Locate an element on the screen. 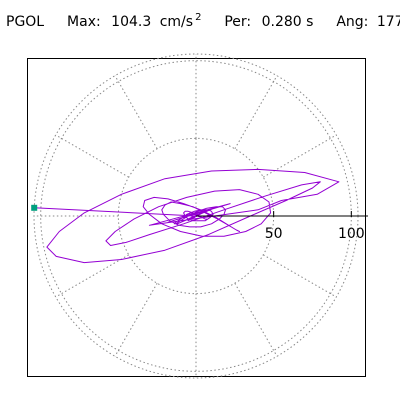 Image resolution: width=400 pixels, height=400 pixels. max-unit-exponent: 2 is located at coordinates (198, 17).